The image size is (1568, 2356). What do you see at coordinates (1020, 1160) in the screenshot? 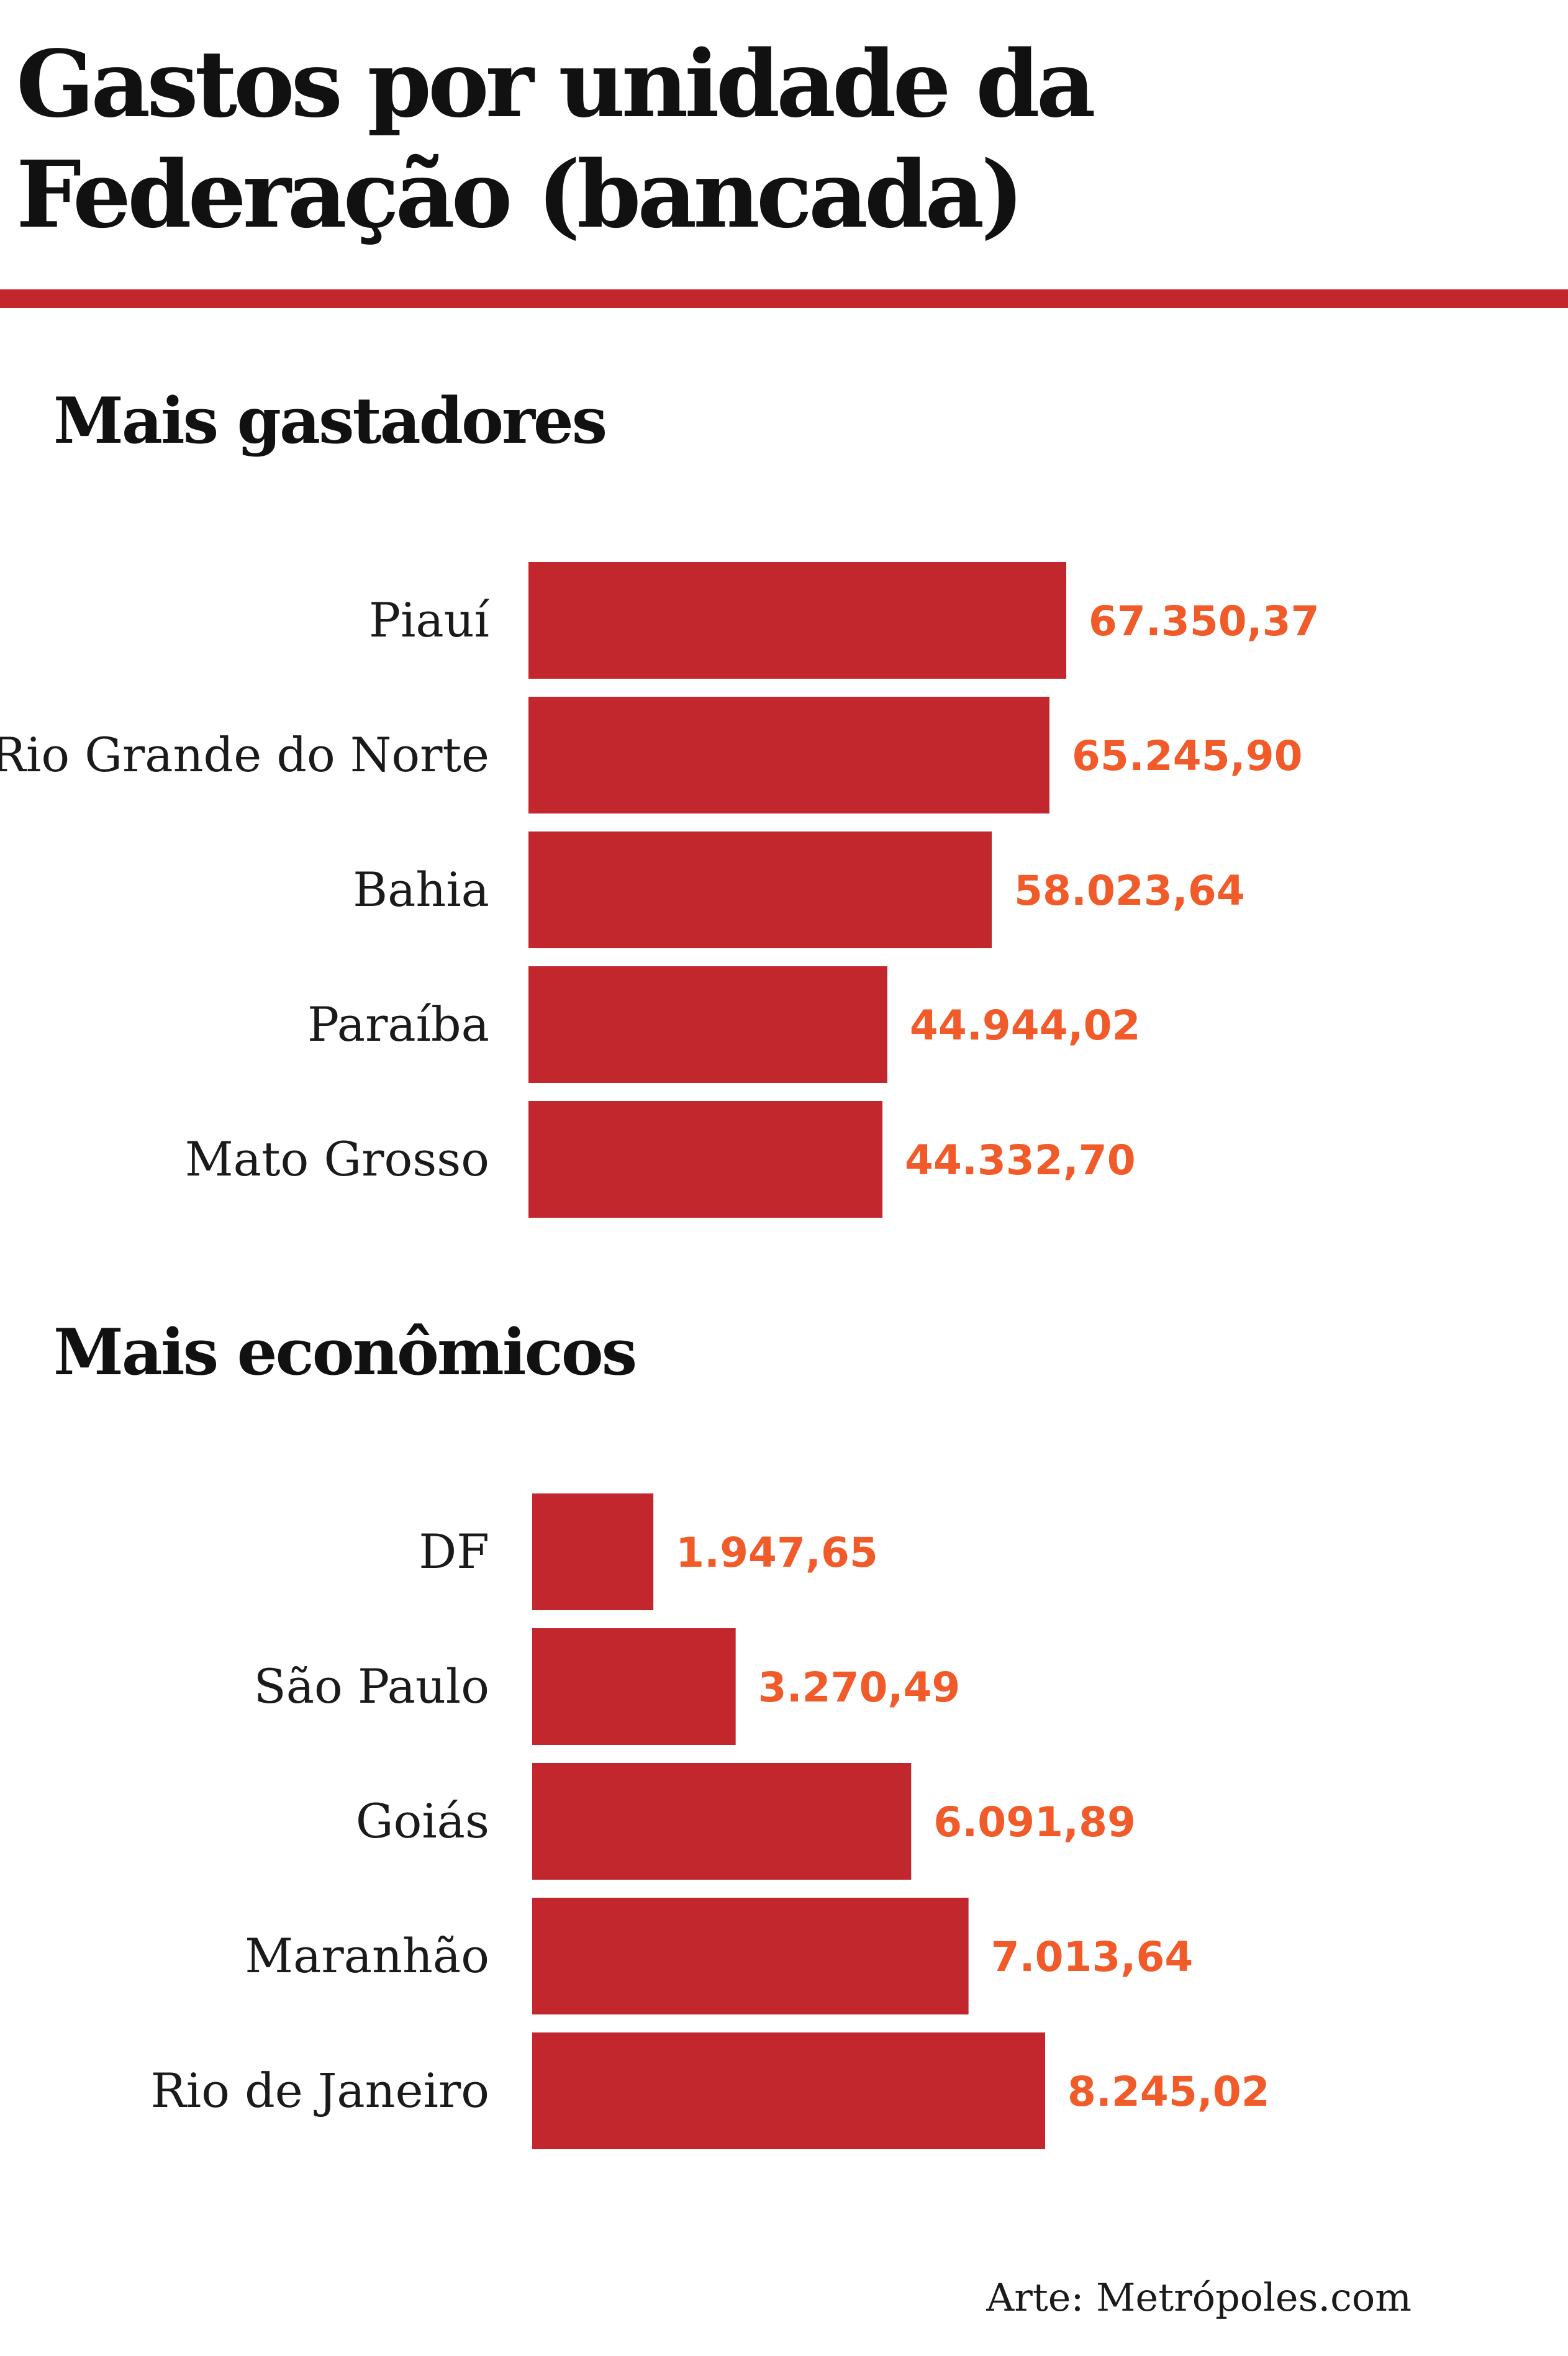
I see `data-label: 44.332,70` at bounding box center [1020, 1160].